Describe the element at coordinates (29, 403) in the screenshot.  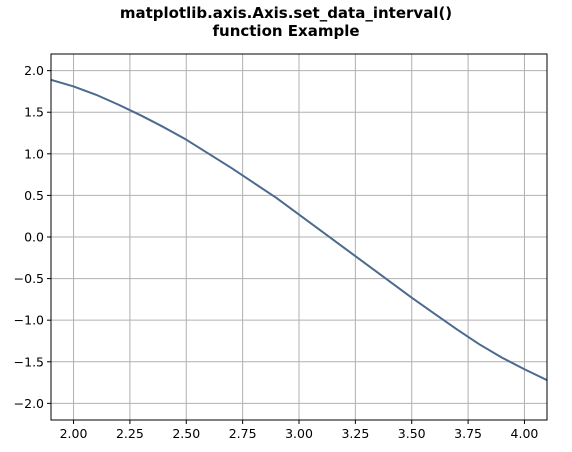
I see `y-tick-label: −2.0` at that location.